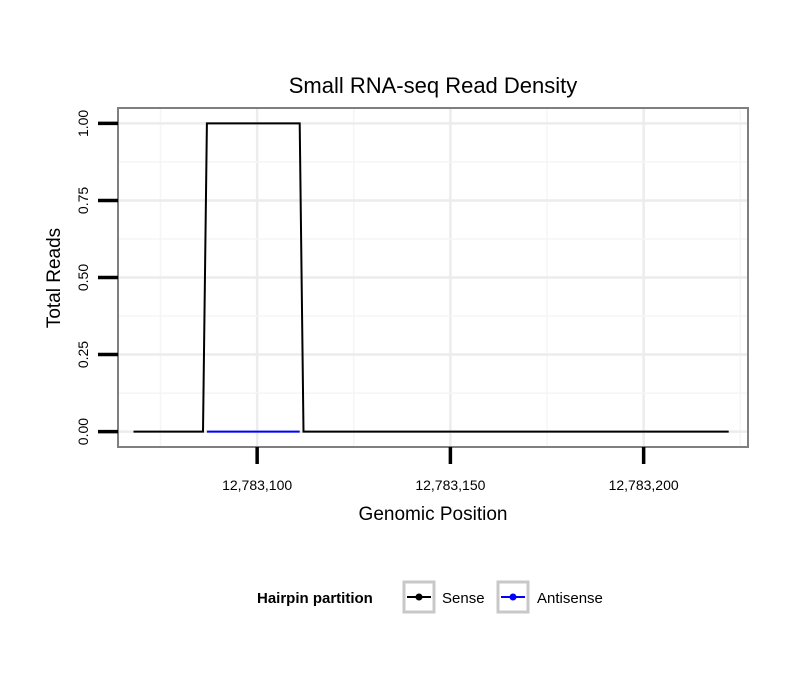 Image resolution: width=810 pixels, height=690 pixels. I want to click on legend-item-sense: Sense, so click(443, 597).